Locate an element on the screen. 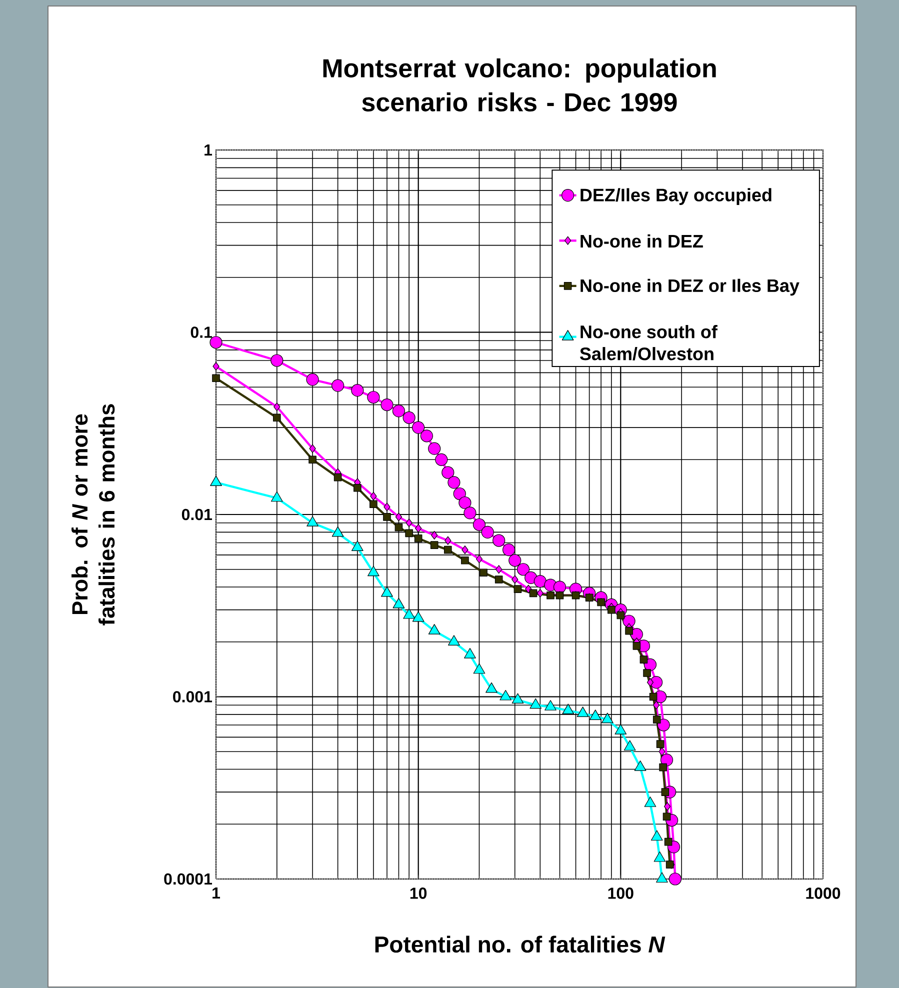 The width and height of the screenshot is (899, 988). legend-label: No-one in DEZ or Iles Bay is located at coordinates (690, 287).